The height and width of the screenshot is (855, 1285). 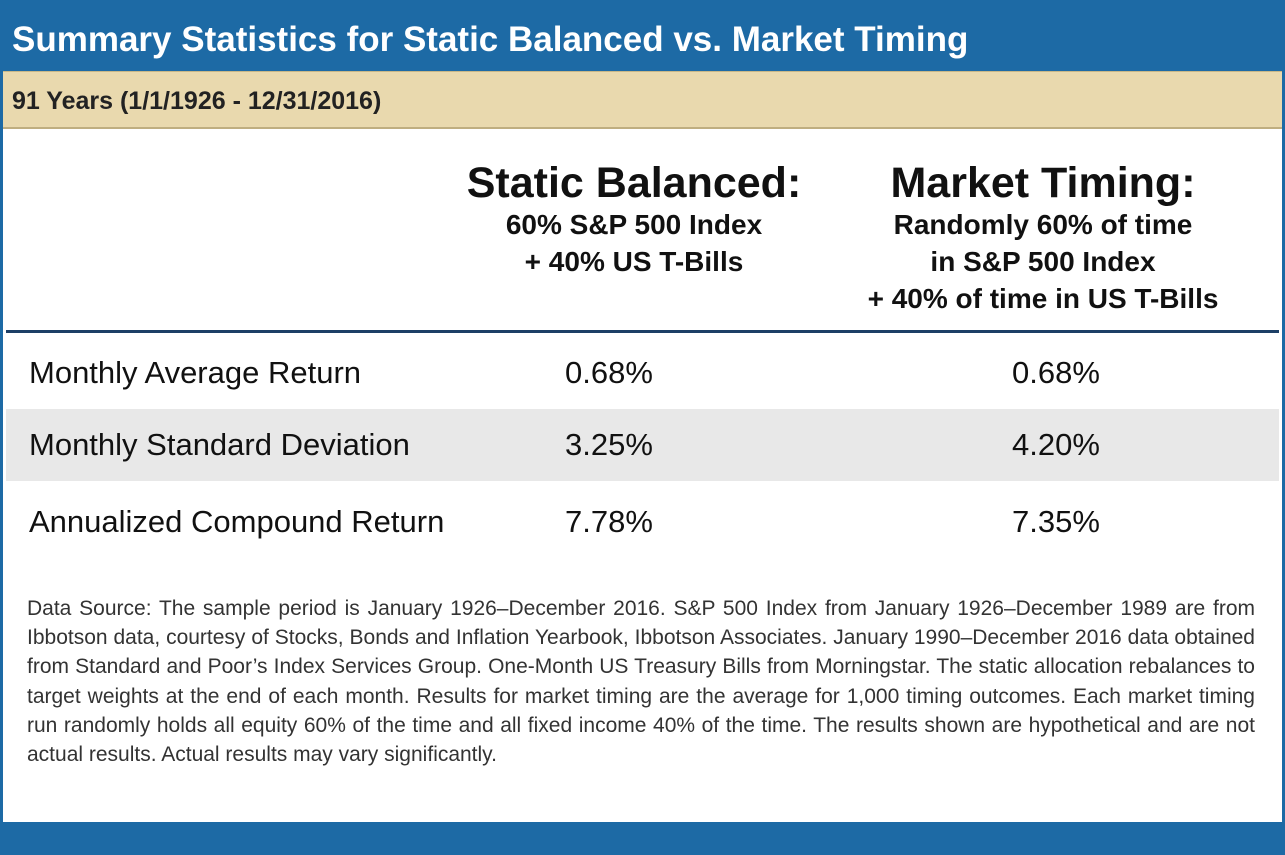 I want to click on row-label: Annualized Compound Return, so click(x=237, y=521).